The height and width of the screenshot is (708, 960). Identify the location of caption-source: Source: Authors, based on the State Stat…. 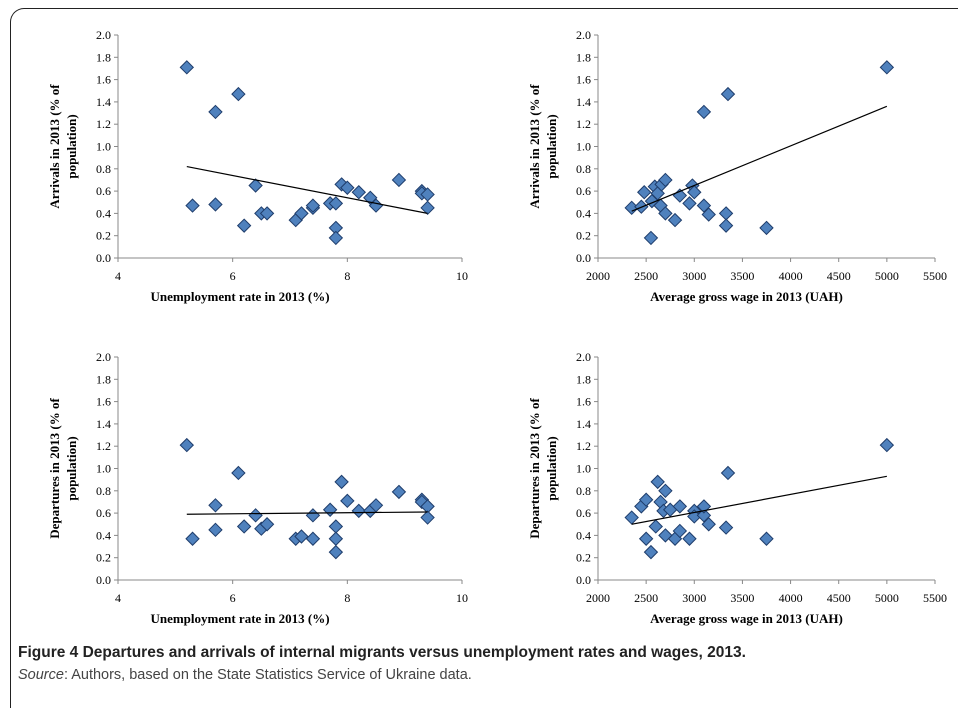
(485, 675).